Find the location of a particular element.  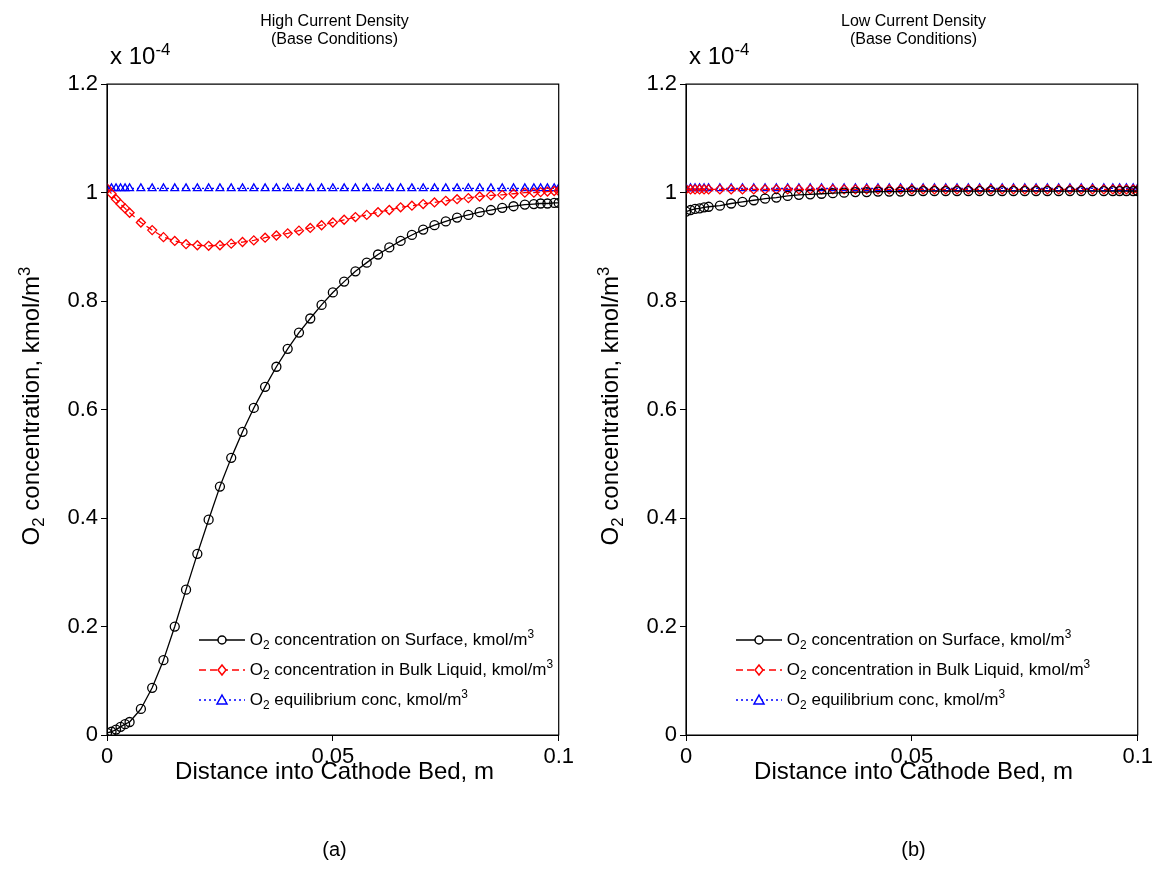

text: (a) is located at coordinates (334, 849).